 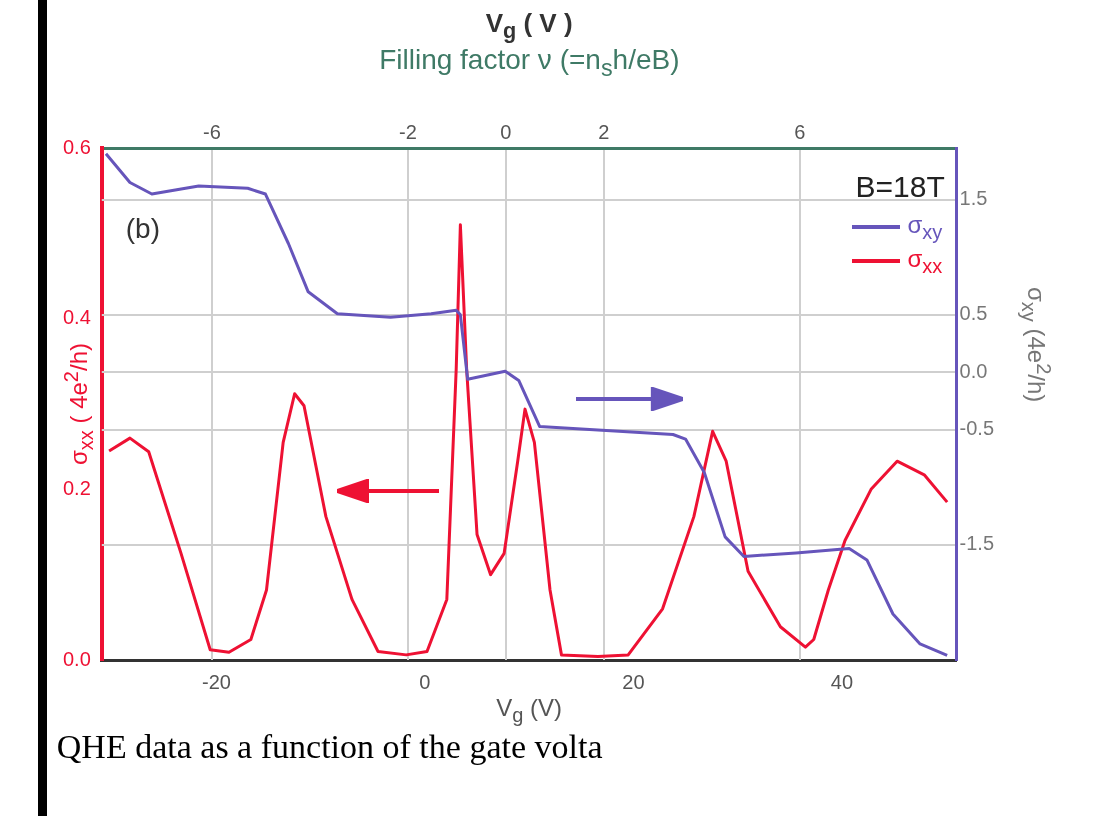 I want to click on y-tick-label: 0.6, so click(x=76, y=146).